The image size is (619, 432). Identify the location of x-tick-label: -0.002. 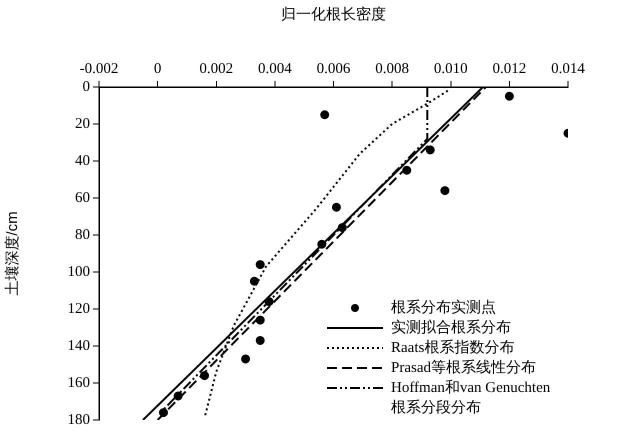
(99, 68).